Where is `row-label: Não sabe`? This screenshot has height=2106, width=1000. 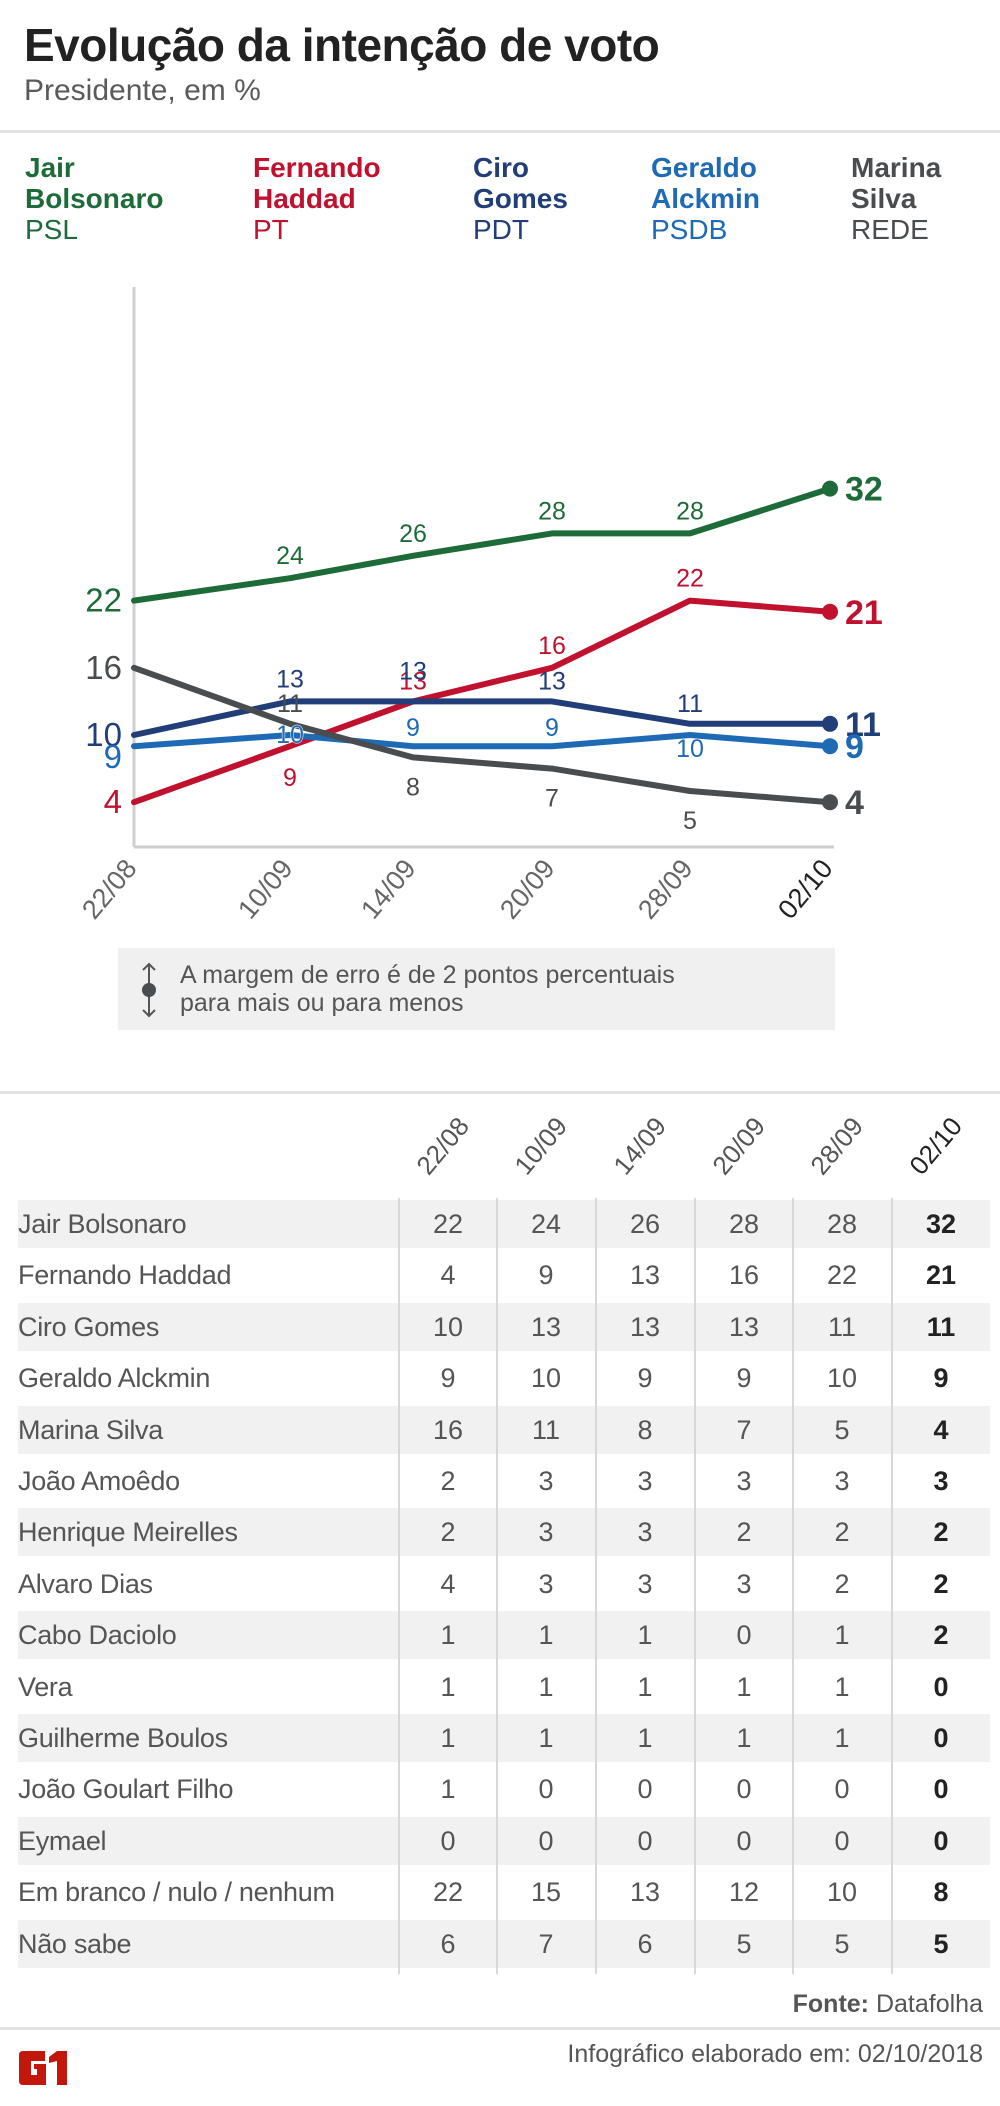 row-label: Não sabe is located at coordinates (75, 1943).